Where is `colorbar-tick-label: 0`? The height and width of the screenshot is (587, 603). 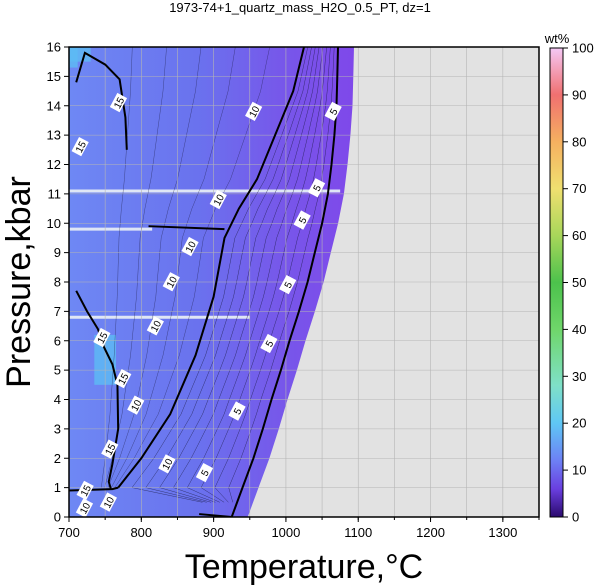 colorbar-tick-label: 0 is located at coordinates (575, 517).